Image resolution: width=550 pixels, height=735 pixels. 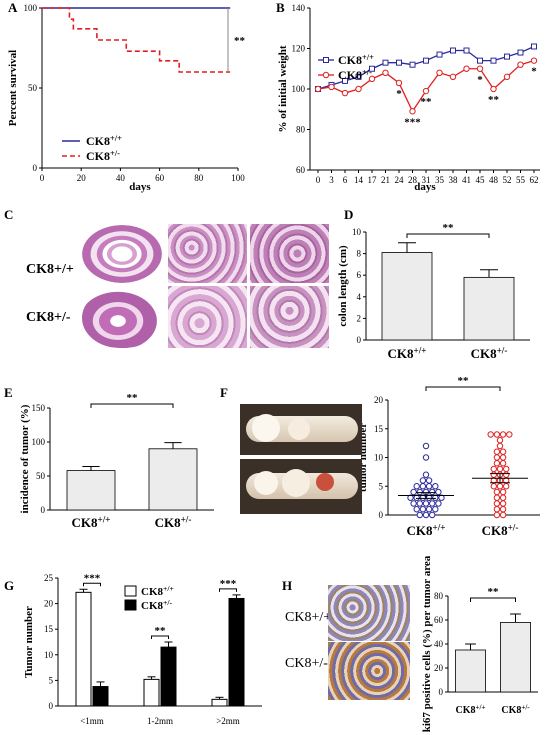 I want to click on e-y-tick-label: 0, so click(x=43, y=510).